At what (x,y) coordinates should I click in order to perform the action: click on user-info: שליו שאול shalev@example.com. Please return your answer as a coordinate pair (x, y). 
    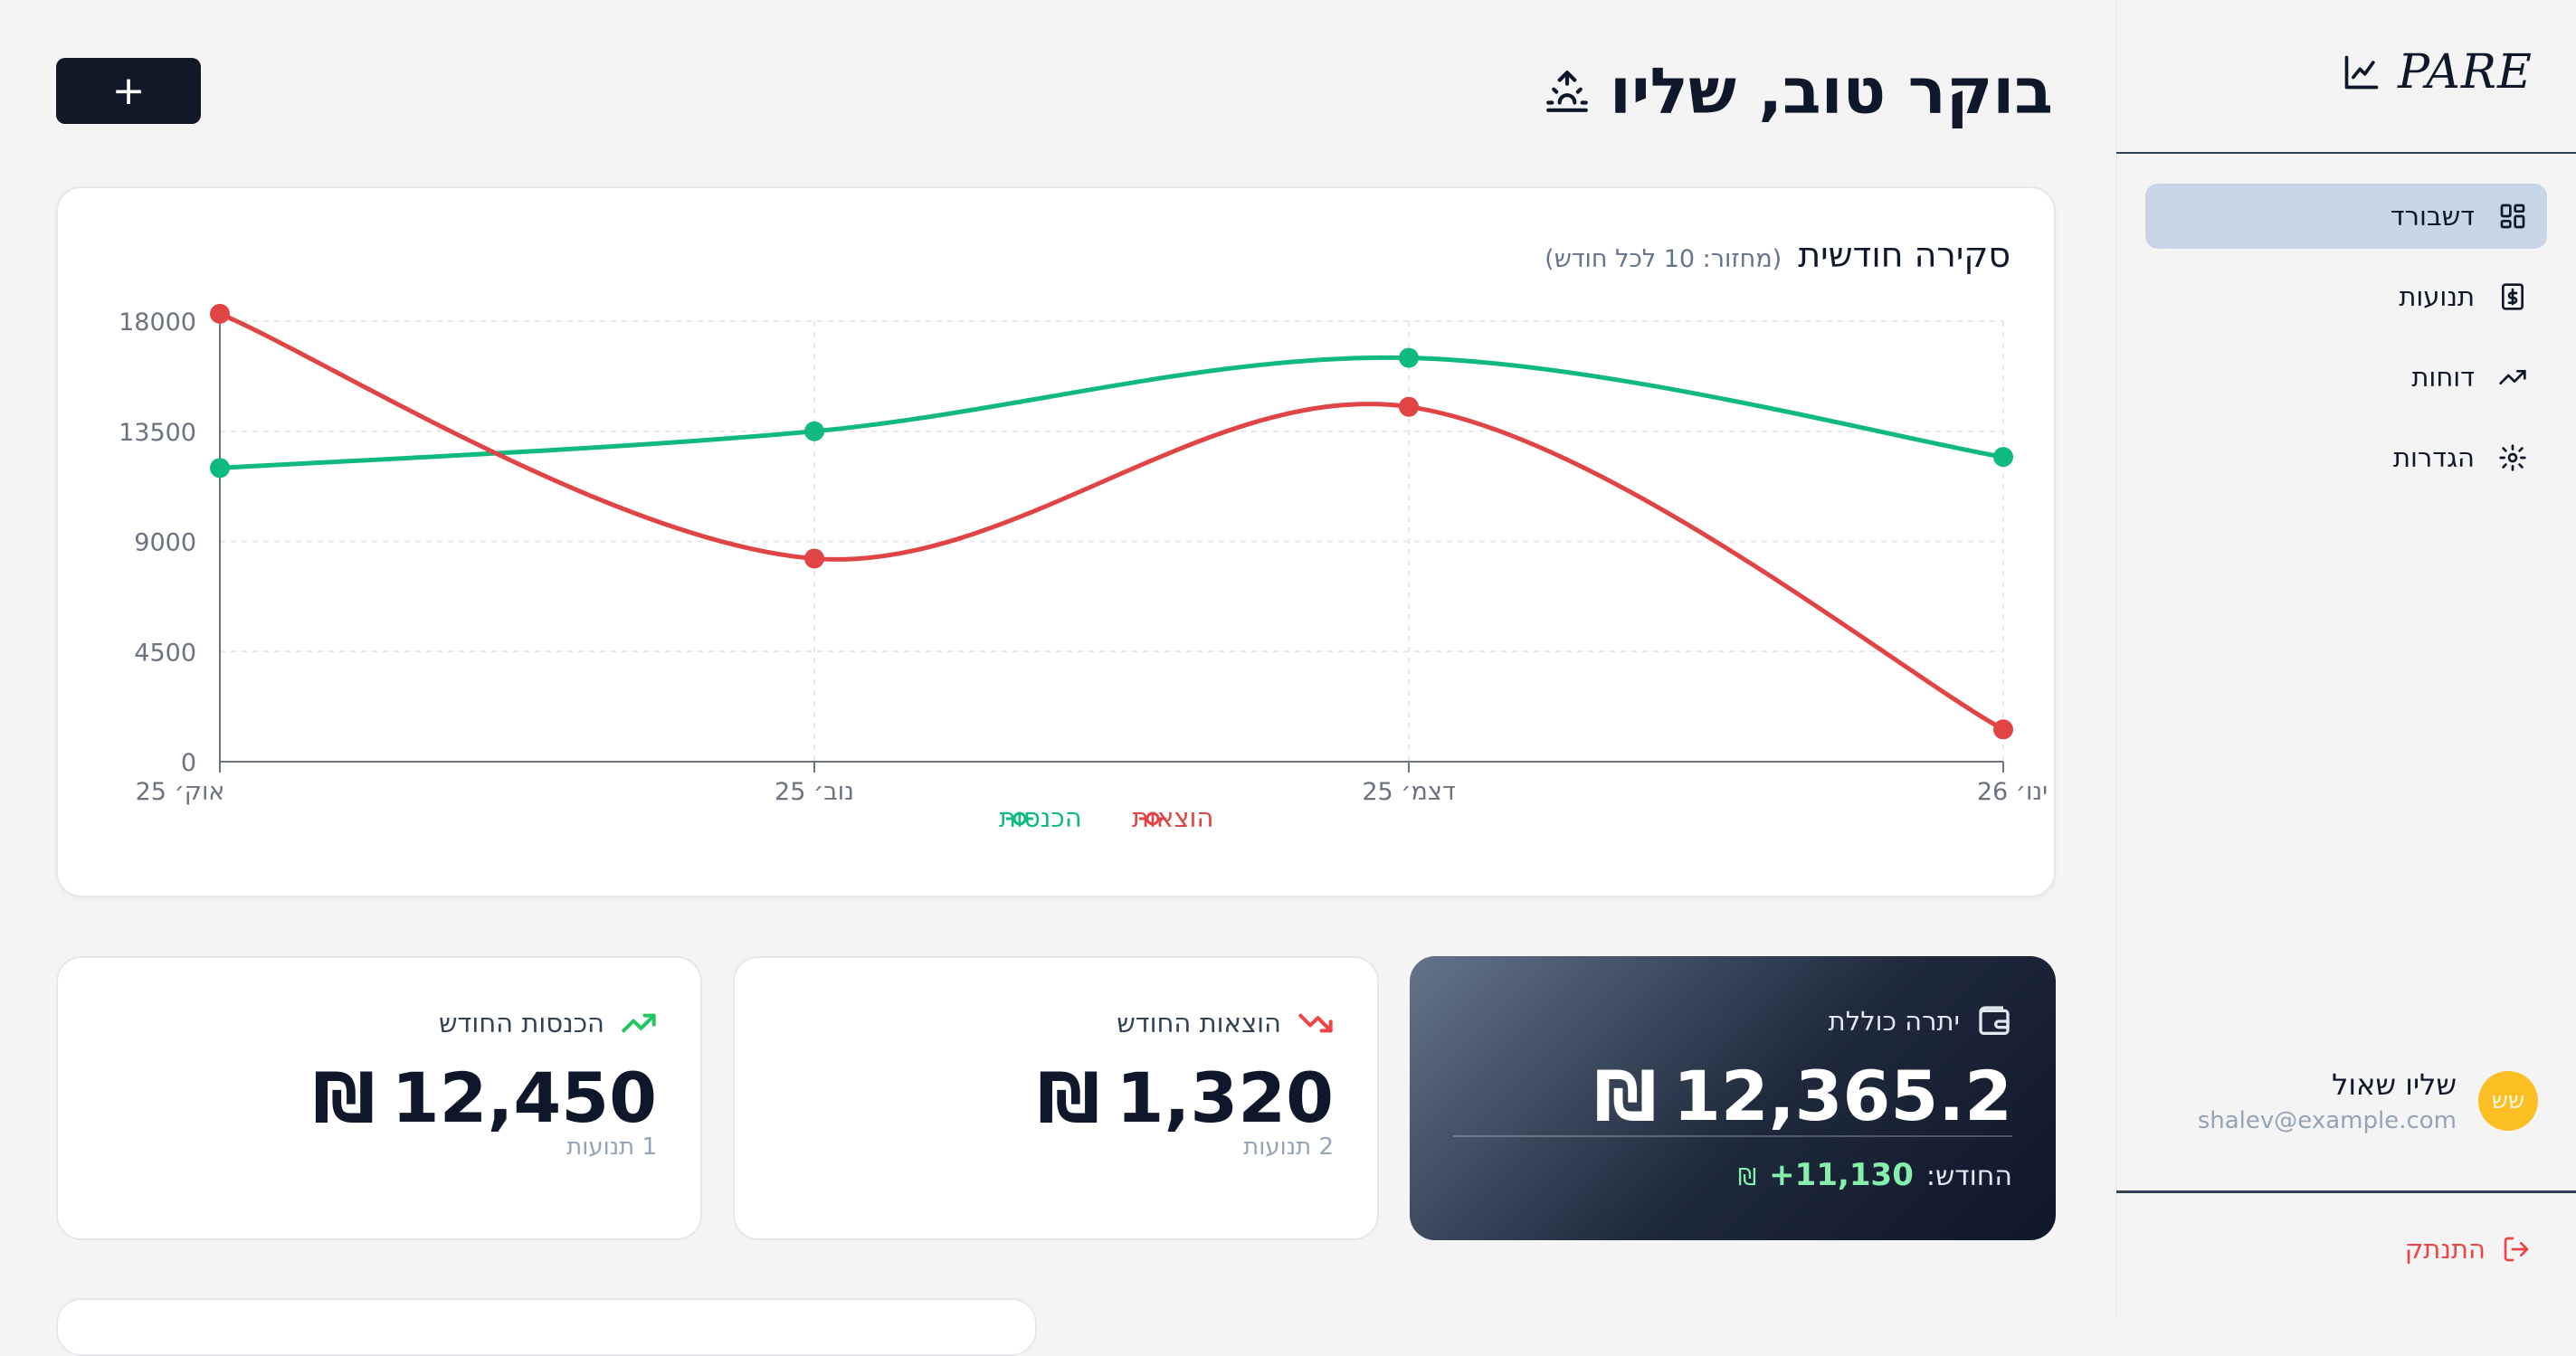
    Looking at the image, I should click on (2327, 1101).